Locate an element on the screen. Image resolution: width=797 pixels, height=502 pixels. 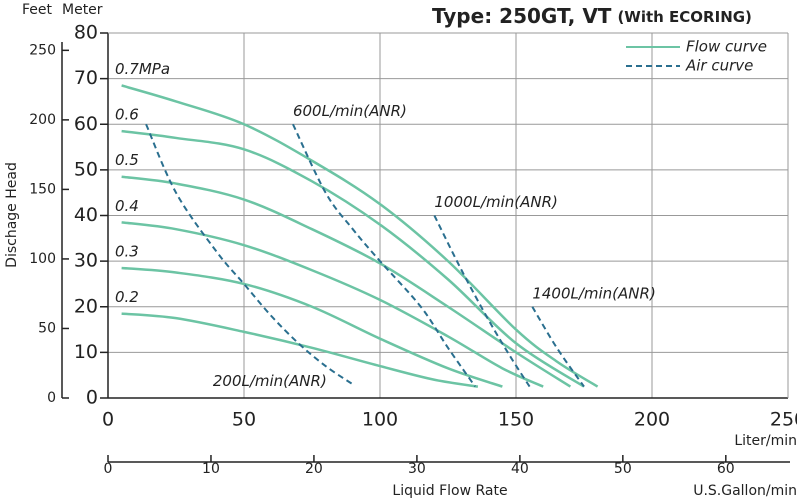
x-tick-label: 250 is located at coordinates (783, 420).